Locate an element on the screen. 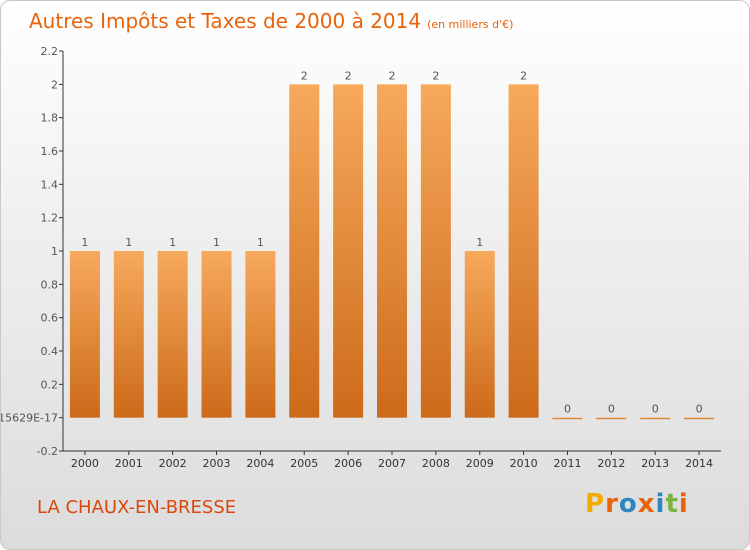  logo-letter: r is located at coordinates (612, 504).